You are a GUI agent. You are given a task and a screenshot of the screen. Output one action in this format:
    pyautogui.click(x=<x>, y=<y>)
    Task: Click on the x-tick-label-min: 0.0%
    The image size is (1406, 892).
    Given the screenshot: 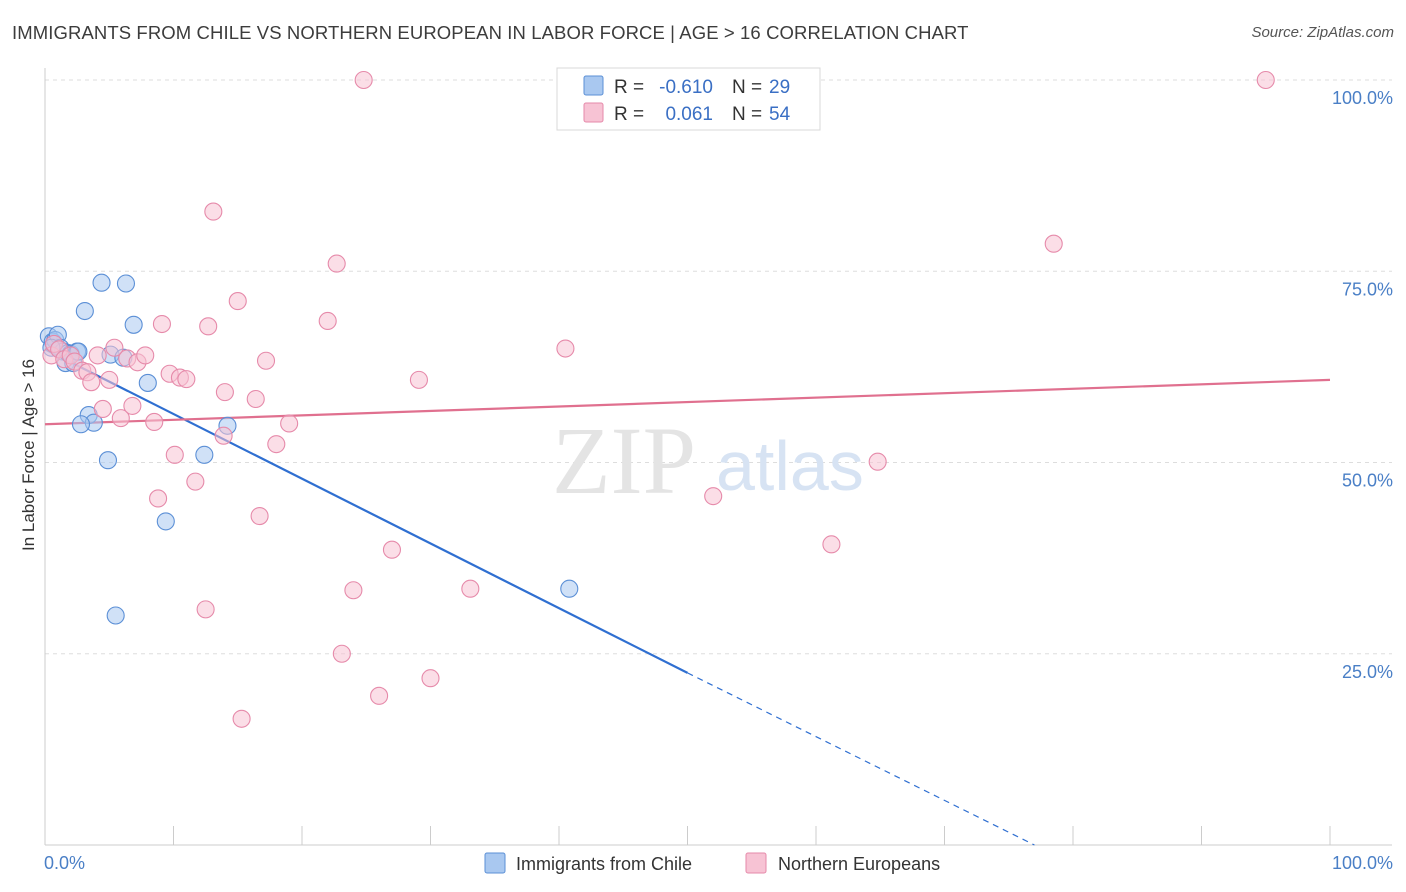 What is the action you would take?
    pyautogui.click(x=64, y=863)
    